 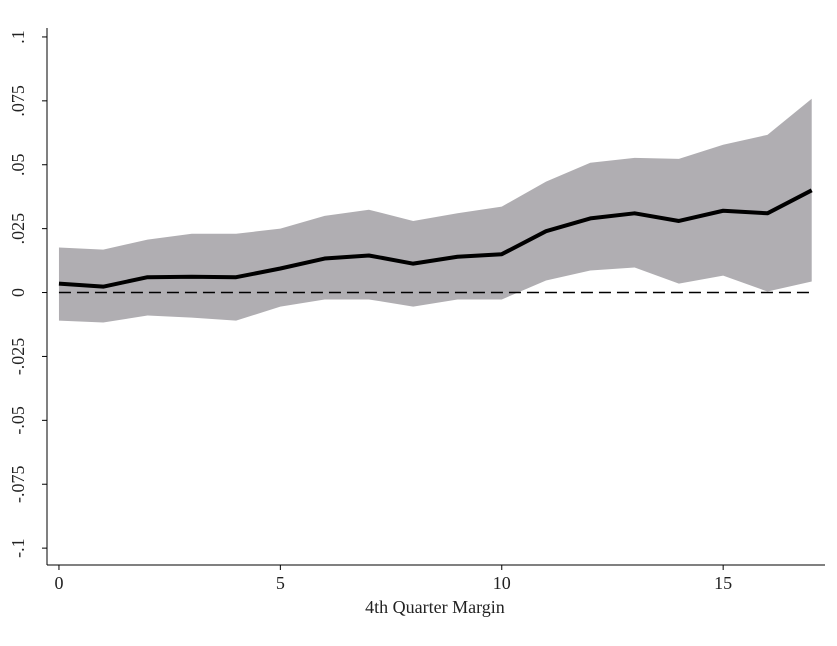 What do you see at coordinates (18, 229) in the screenshot?
I see `y-tick-label: .025` at bounding box center [18, 229].